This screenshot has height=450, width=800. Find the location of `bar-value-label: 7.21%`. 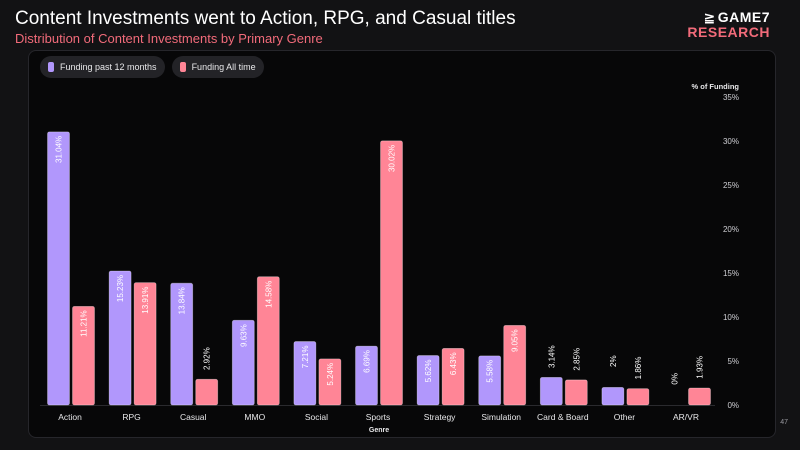

bar-value-label: 7.21% is located at coordinates (305, 357).